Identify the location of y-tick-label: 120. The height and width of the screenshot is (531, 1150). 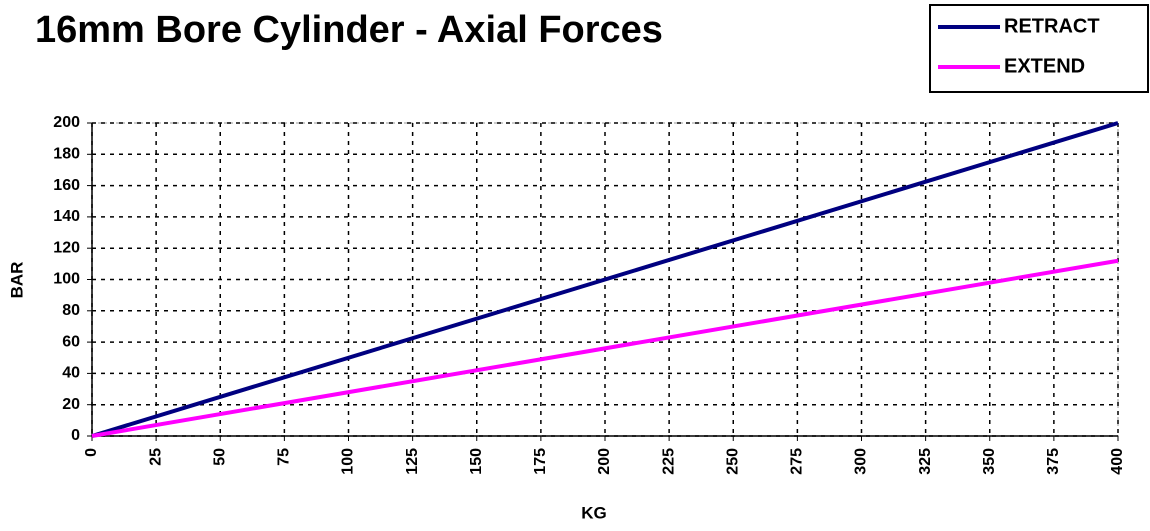
(66, 247).